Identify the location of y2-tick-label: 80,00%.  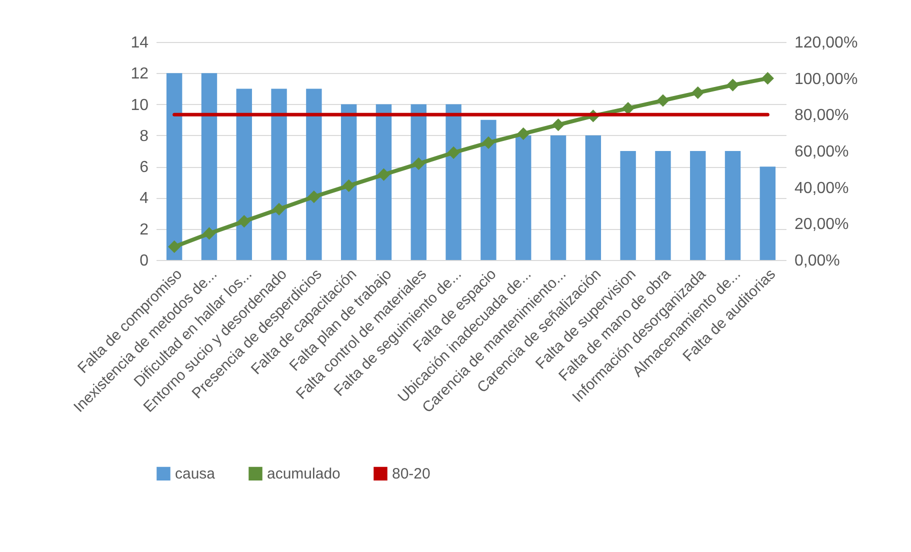
(821, 115).